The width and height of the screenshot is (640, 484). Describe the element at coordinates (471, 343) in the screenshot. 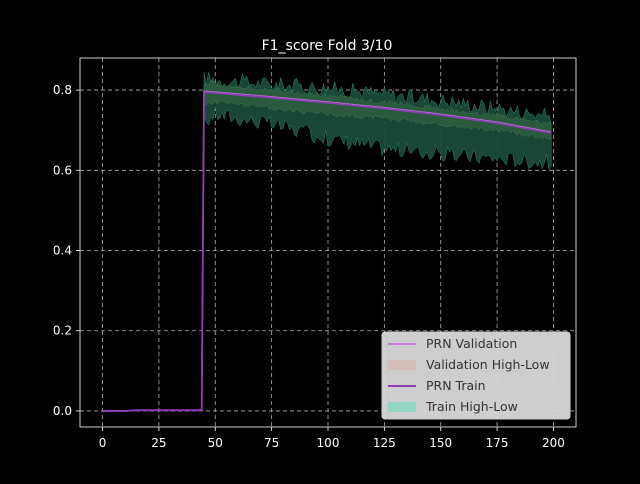

I see `legend-label: PRN Validation` at that location.